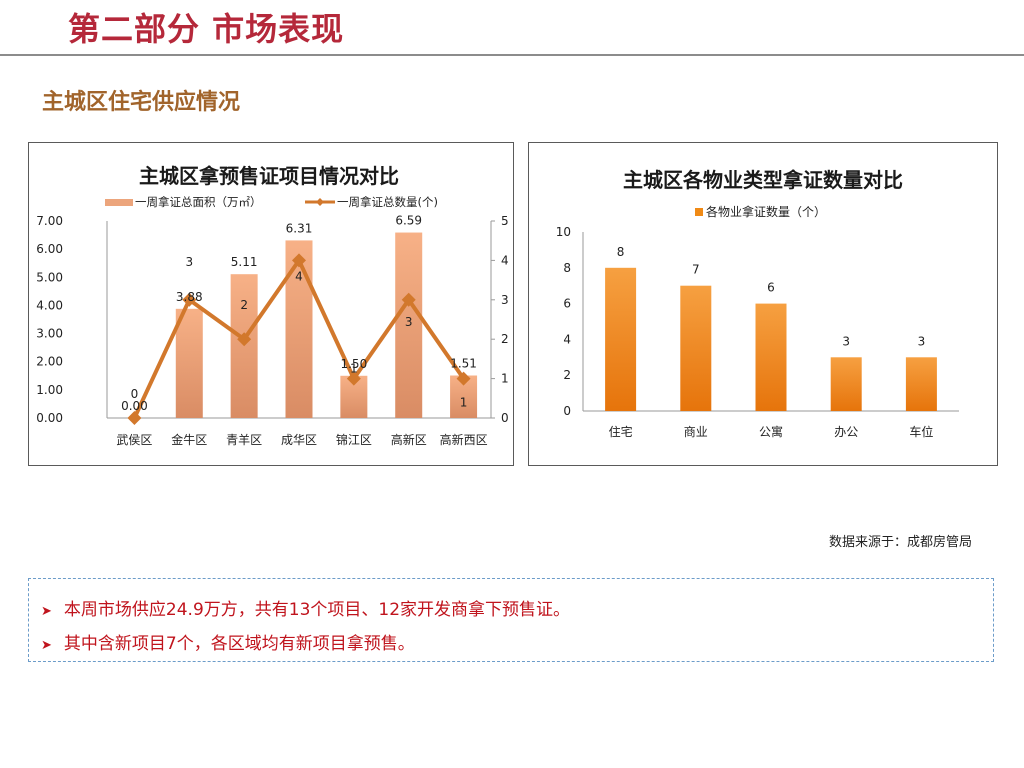 Image resolution: width=1024 pixels, height=768 pixels. Describe the element at coordinates (49, 418) in the screenshot. I see `y-left-tick-label: 0.00` at that location.